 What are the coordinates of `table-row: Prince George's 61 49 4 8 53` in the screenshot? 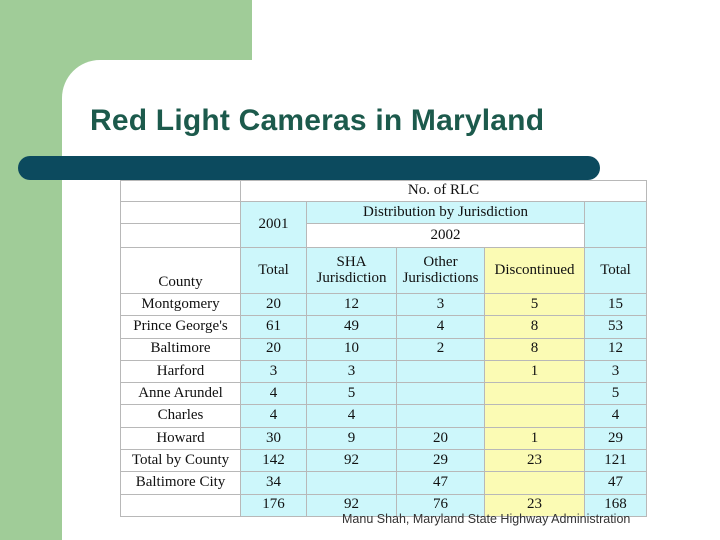 It's located at (383, 327).